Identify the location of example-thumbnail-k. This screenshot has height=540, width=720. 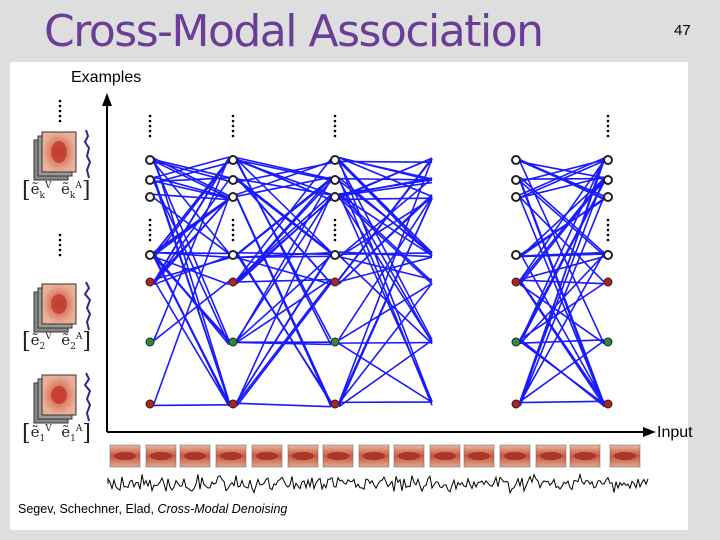
(62, 155).